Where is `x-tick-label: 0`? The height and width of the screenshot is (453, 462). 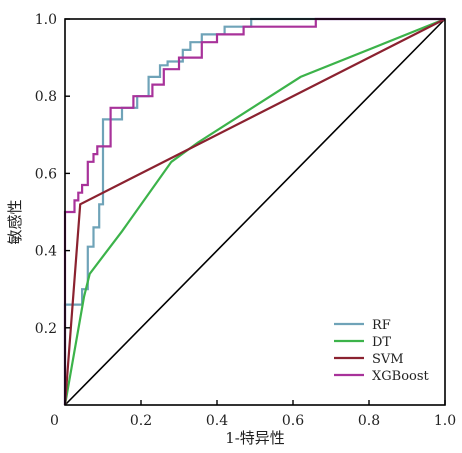
x-tick-label: 0 is located at coordinates (54, 421).